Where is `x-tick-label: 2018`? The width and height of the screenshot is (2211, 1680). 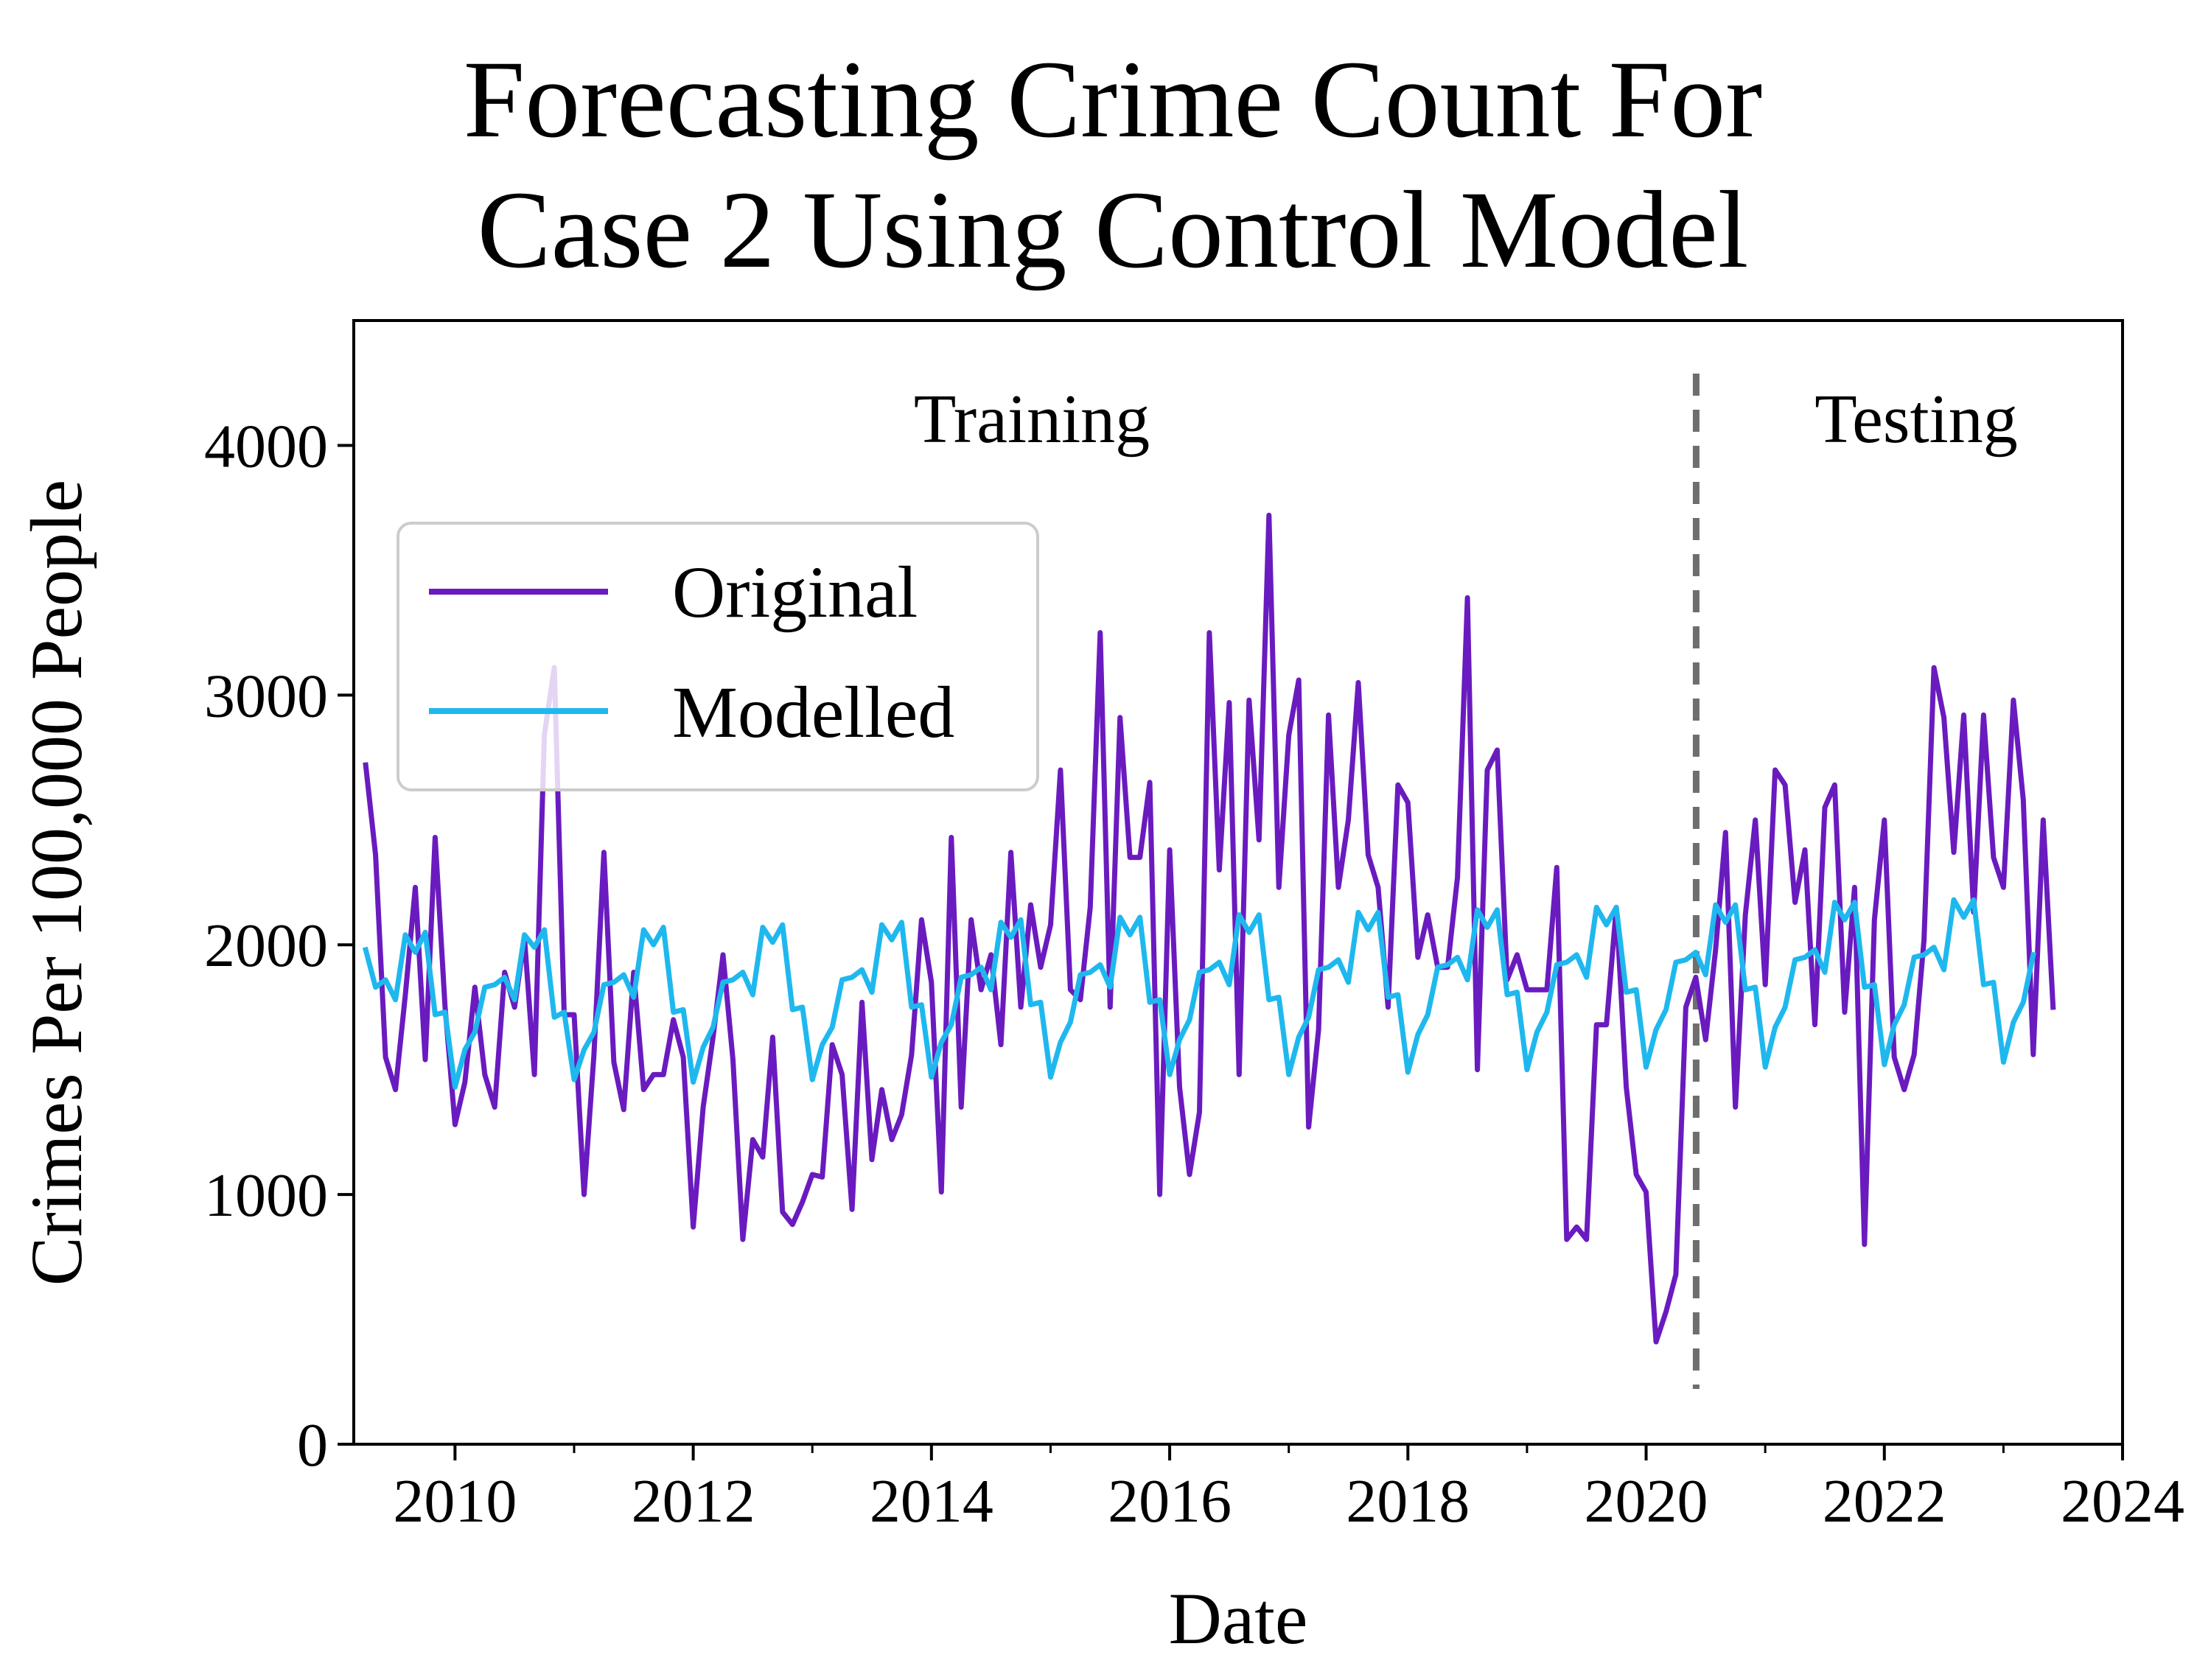
x-tick-label: 2018 is located at coordinates (1408, 1501).